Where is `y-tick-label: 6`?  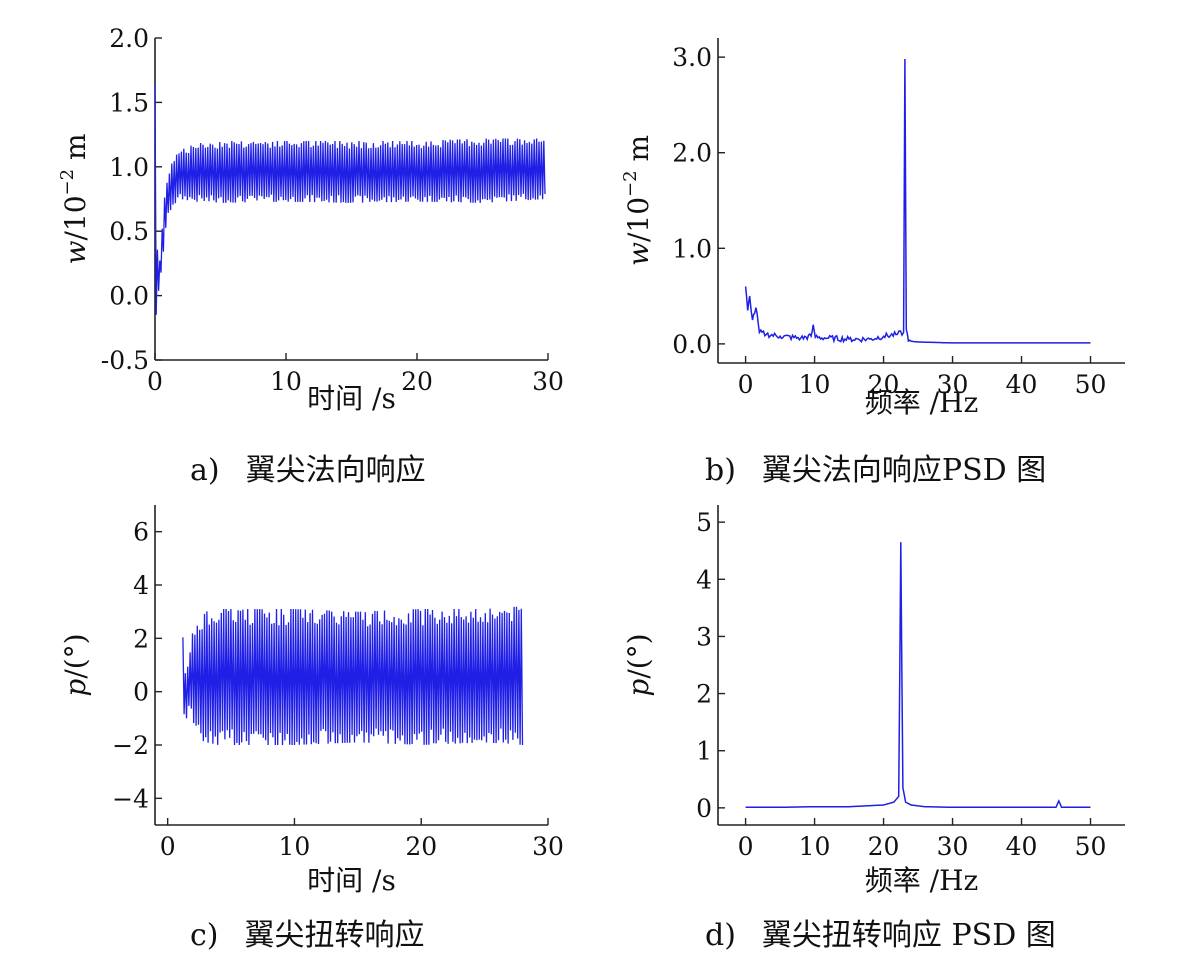
y-tick-label: 6 is located at coordinates (141, 532).